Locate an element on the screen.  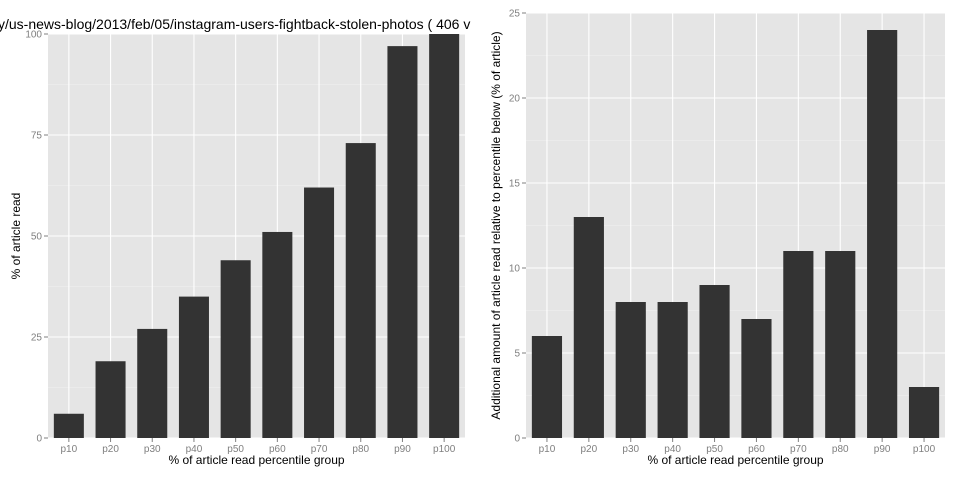
y-tick-label: 50 is located at coordinates (37, 237).